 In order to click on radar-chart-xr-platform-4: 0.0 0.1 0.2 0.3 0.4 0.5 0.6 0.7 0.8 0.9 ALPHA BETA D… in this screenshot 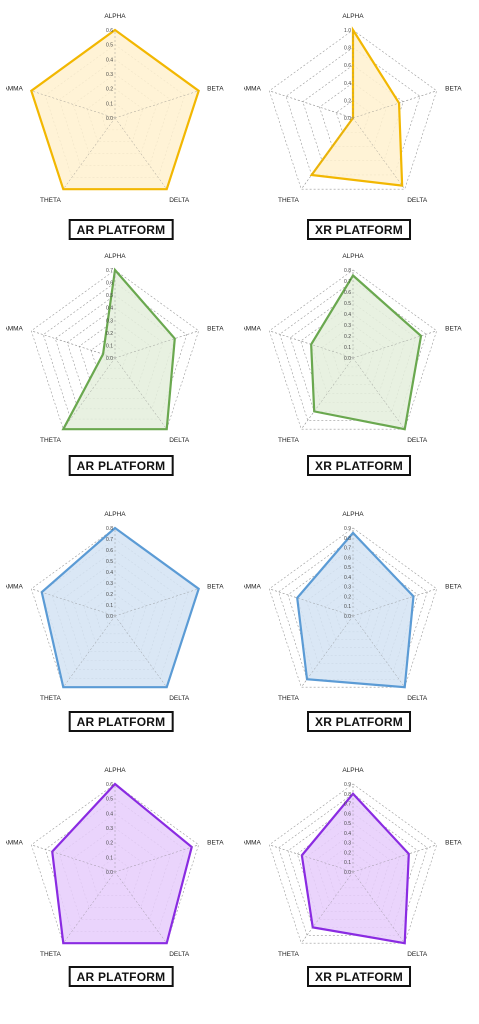, I will do `click(359, 883)`.